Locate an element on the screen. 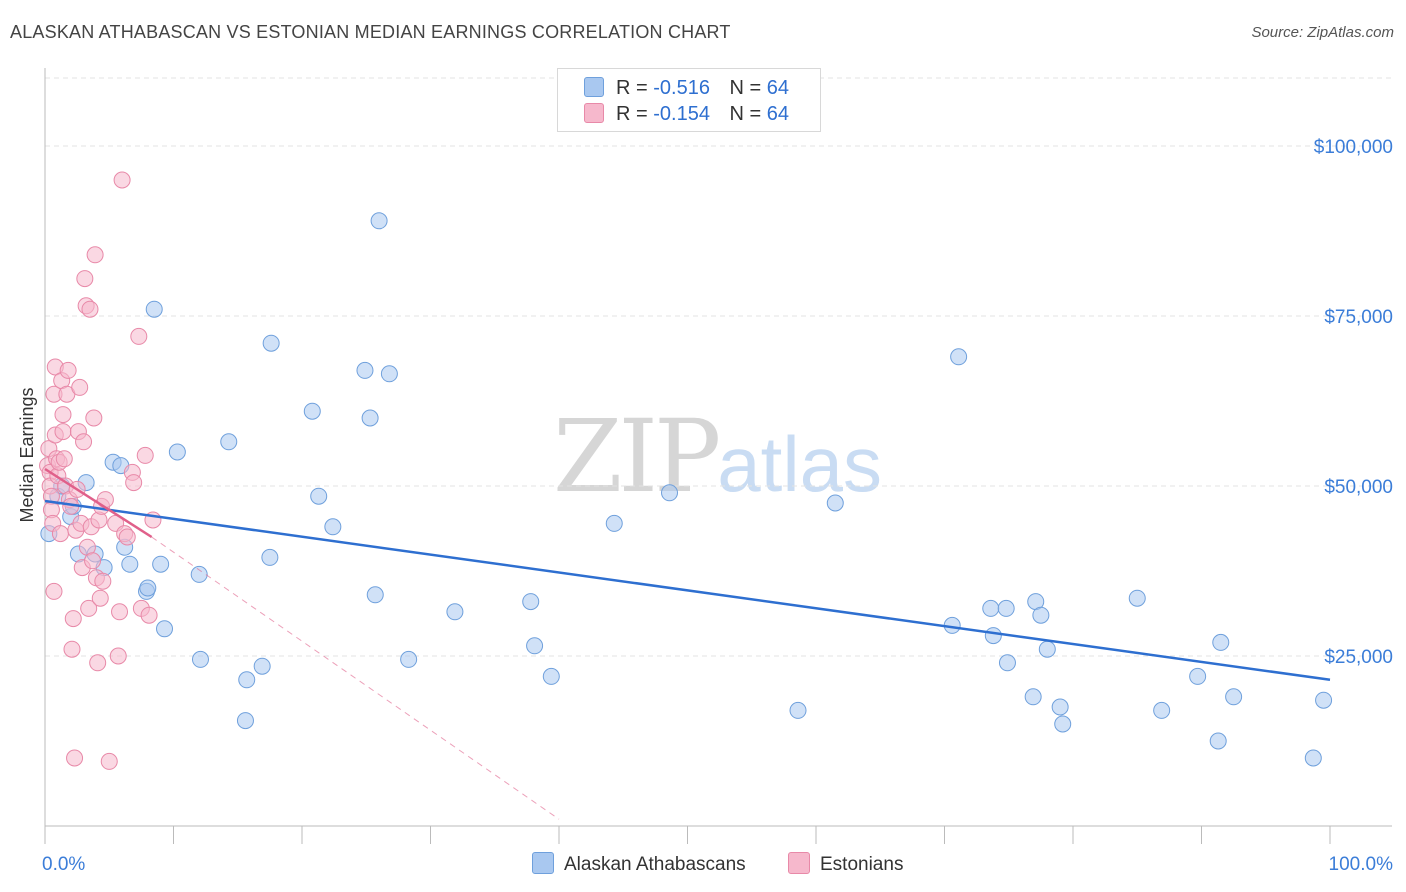 This screenshot has width=1406, height=892. legend-swatch-athabascan is located at coordinates (594, 87).